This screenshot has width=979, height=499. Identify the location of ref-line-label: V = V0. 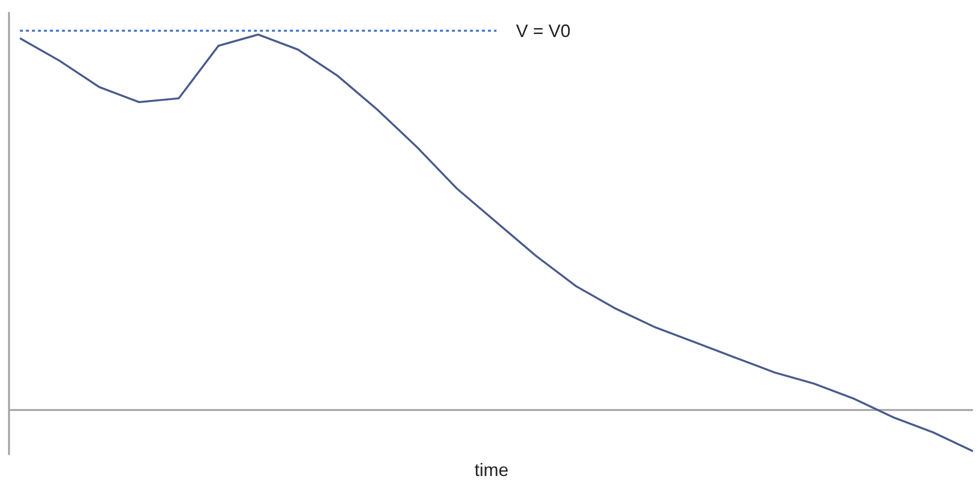
(543, 31).